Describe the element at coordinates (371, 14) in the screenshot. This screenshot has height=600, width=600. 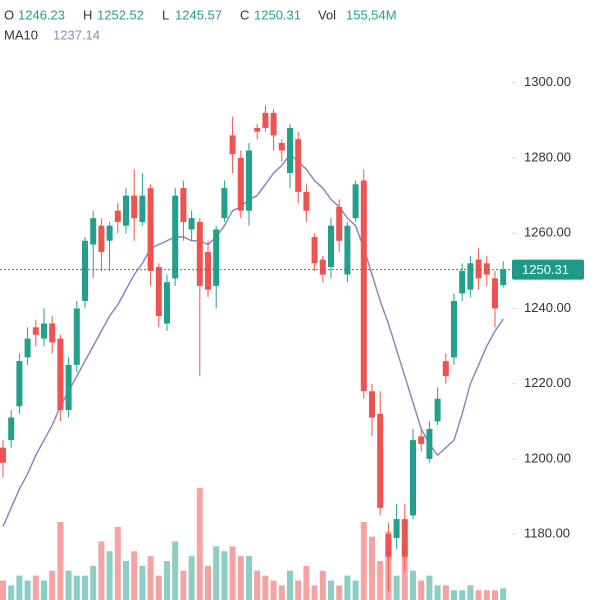
I see `value: 155,54M` at that location.